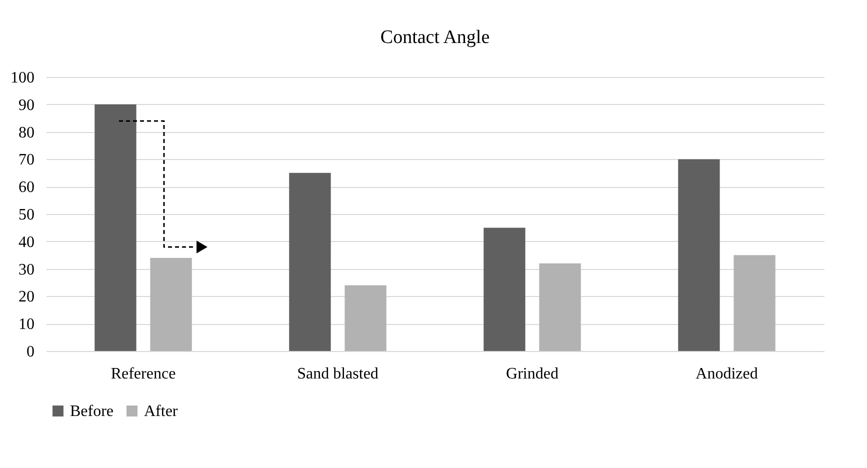  Describe the element at coordinates (337, 374) in the screenshot. I see `x-tick-label: Sand blasted` at that location.